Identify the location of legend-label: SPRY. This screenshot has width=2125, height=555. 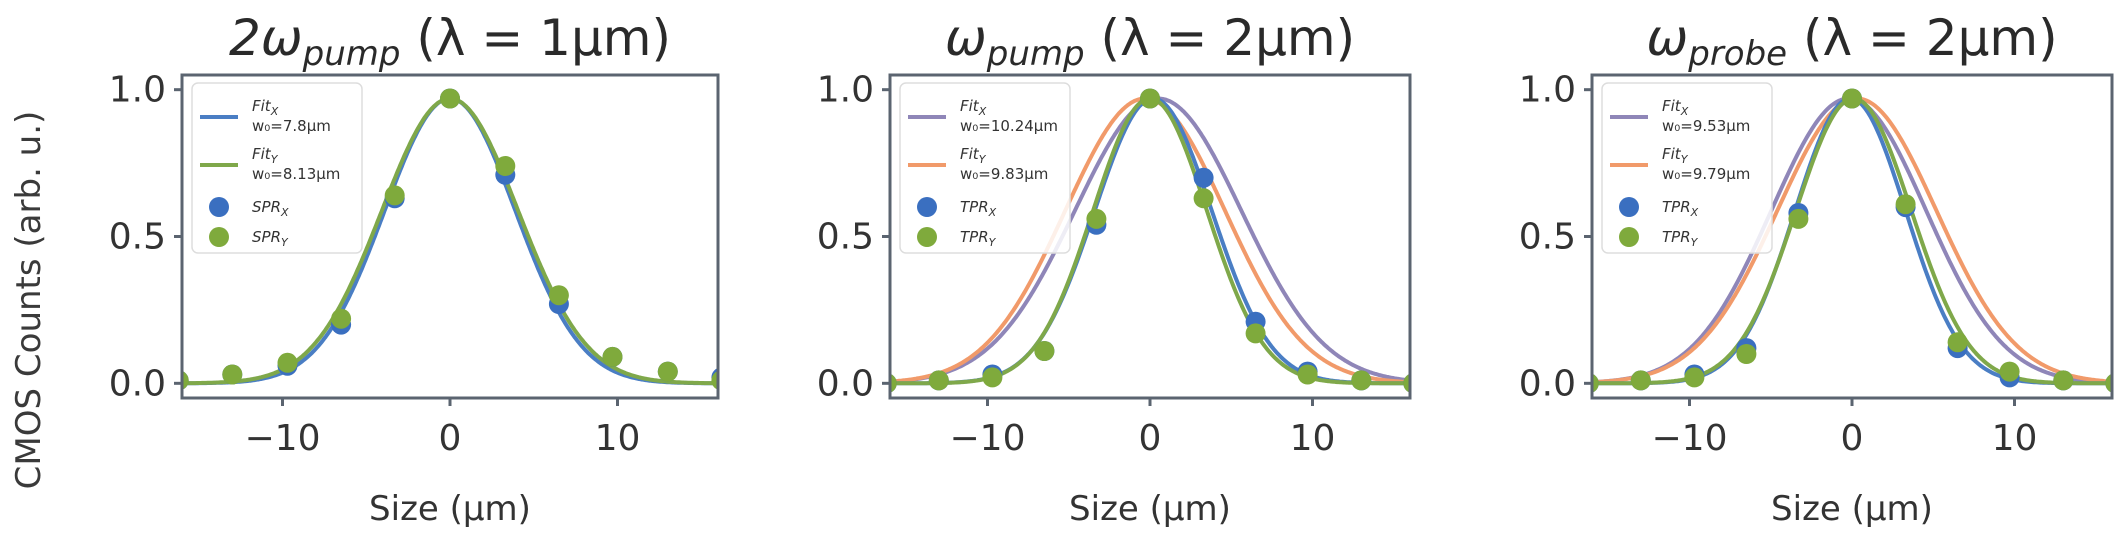
(270, 238).